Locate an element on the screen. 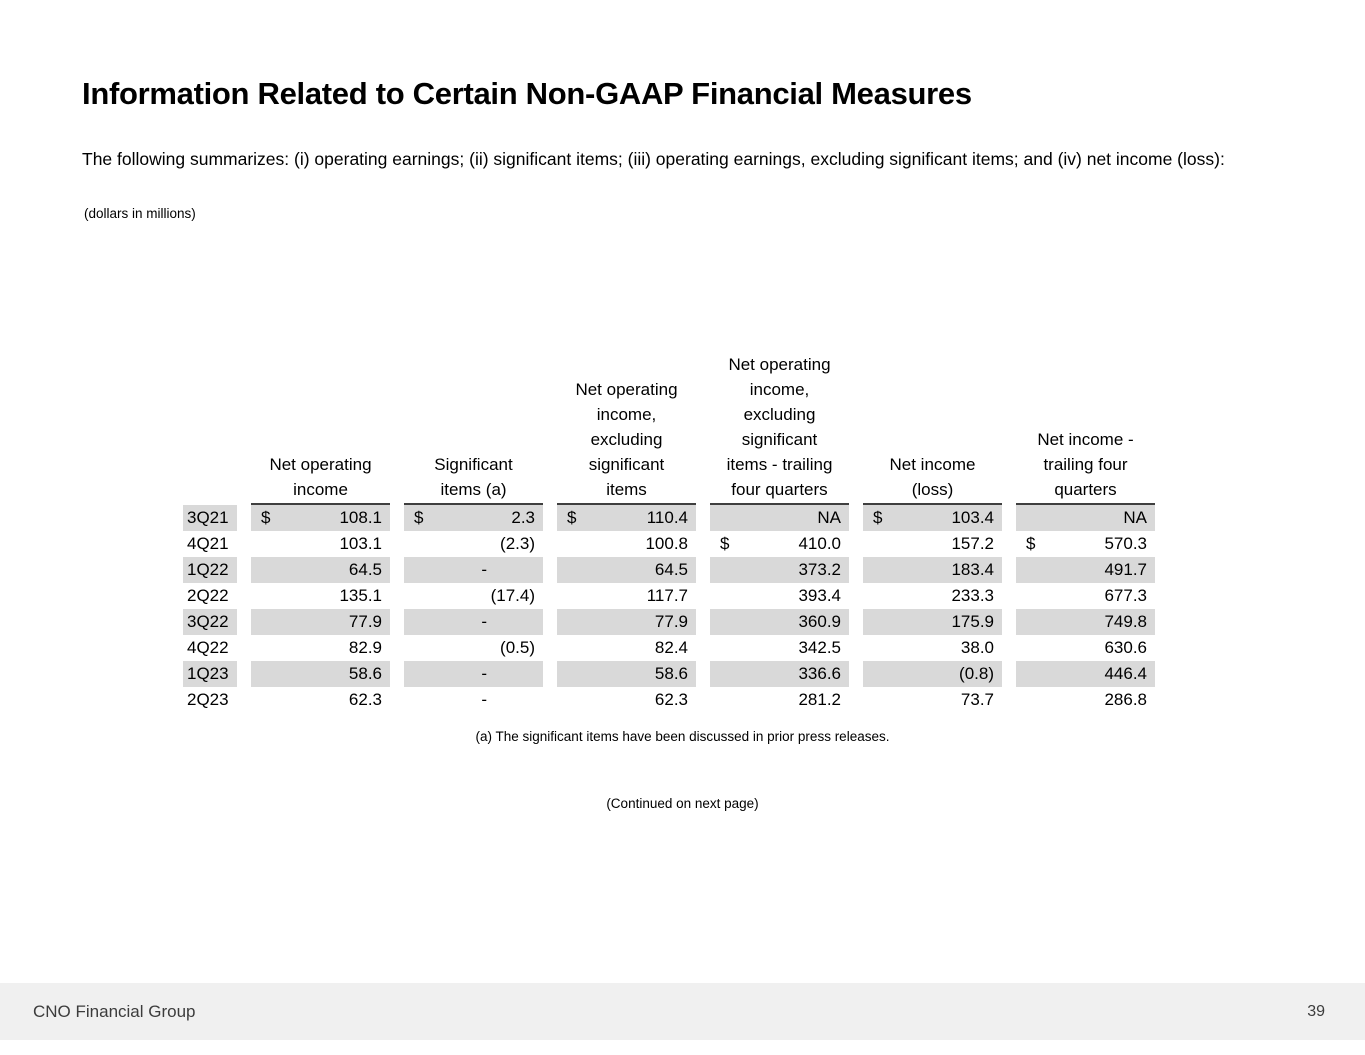 The image size is (1365, 1055). cell-value: 393.4 is located at coordinates (819, 595).